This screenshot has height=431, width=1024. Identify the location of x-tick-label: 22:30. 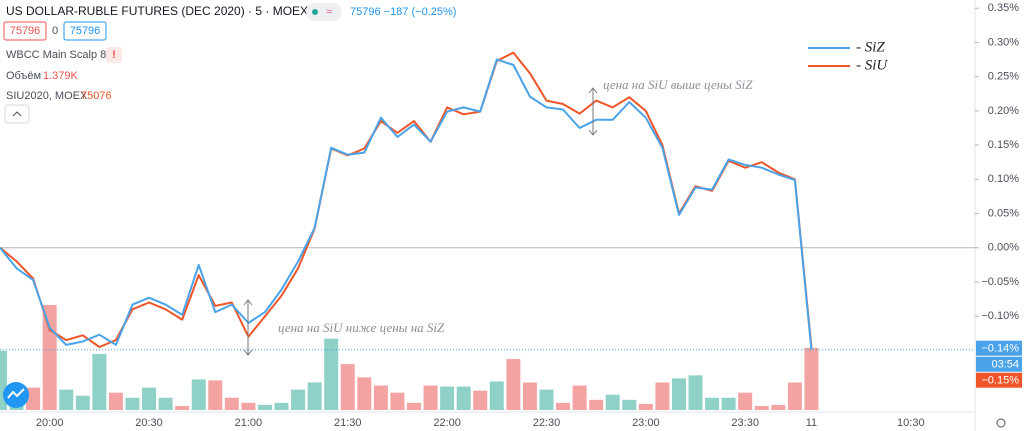
(547, 423).